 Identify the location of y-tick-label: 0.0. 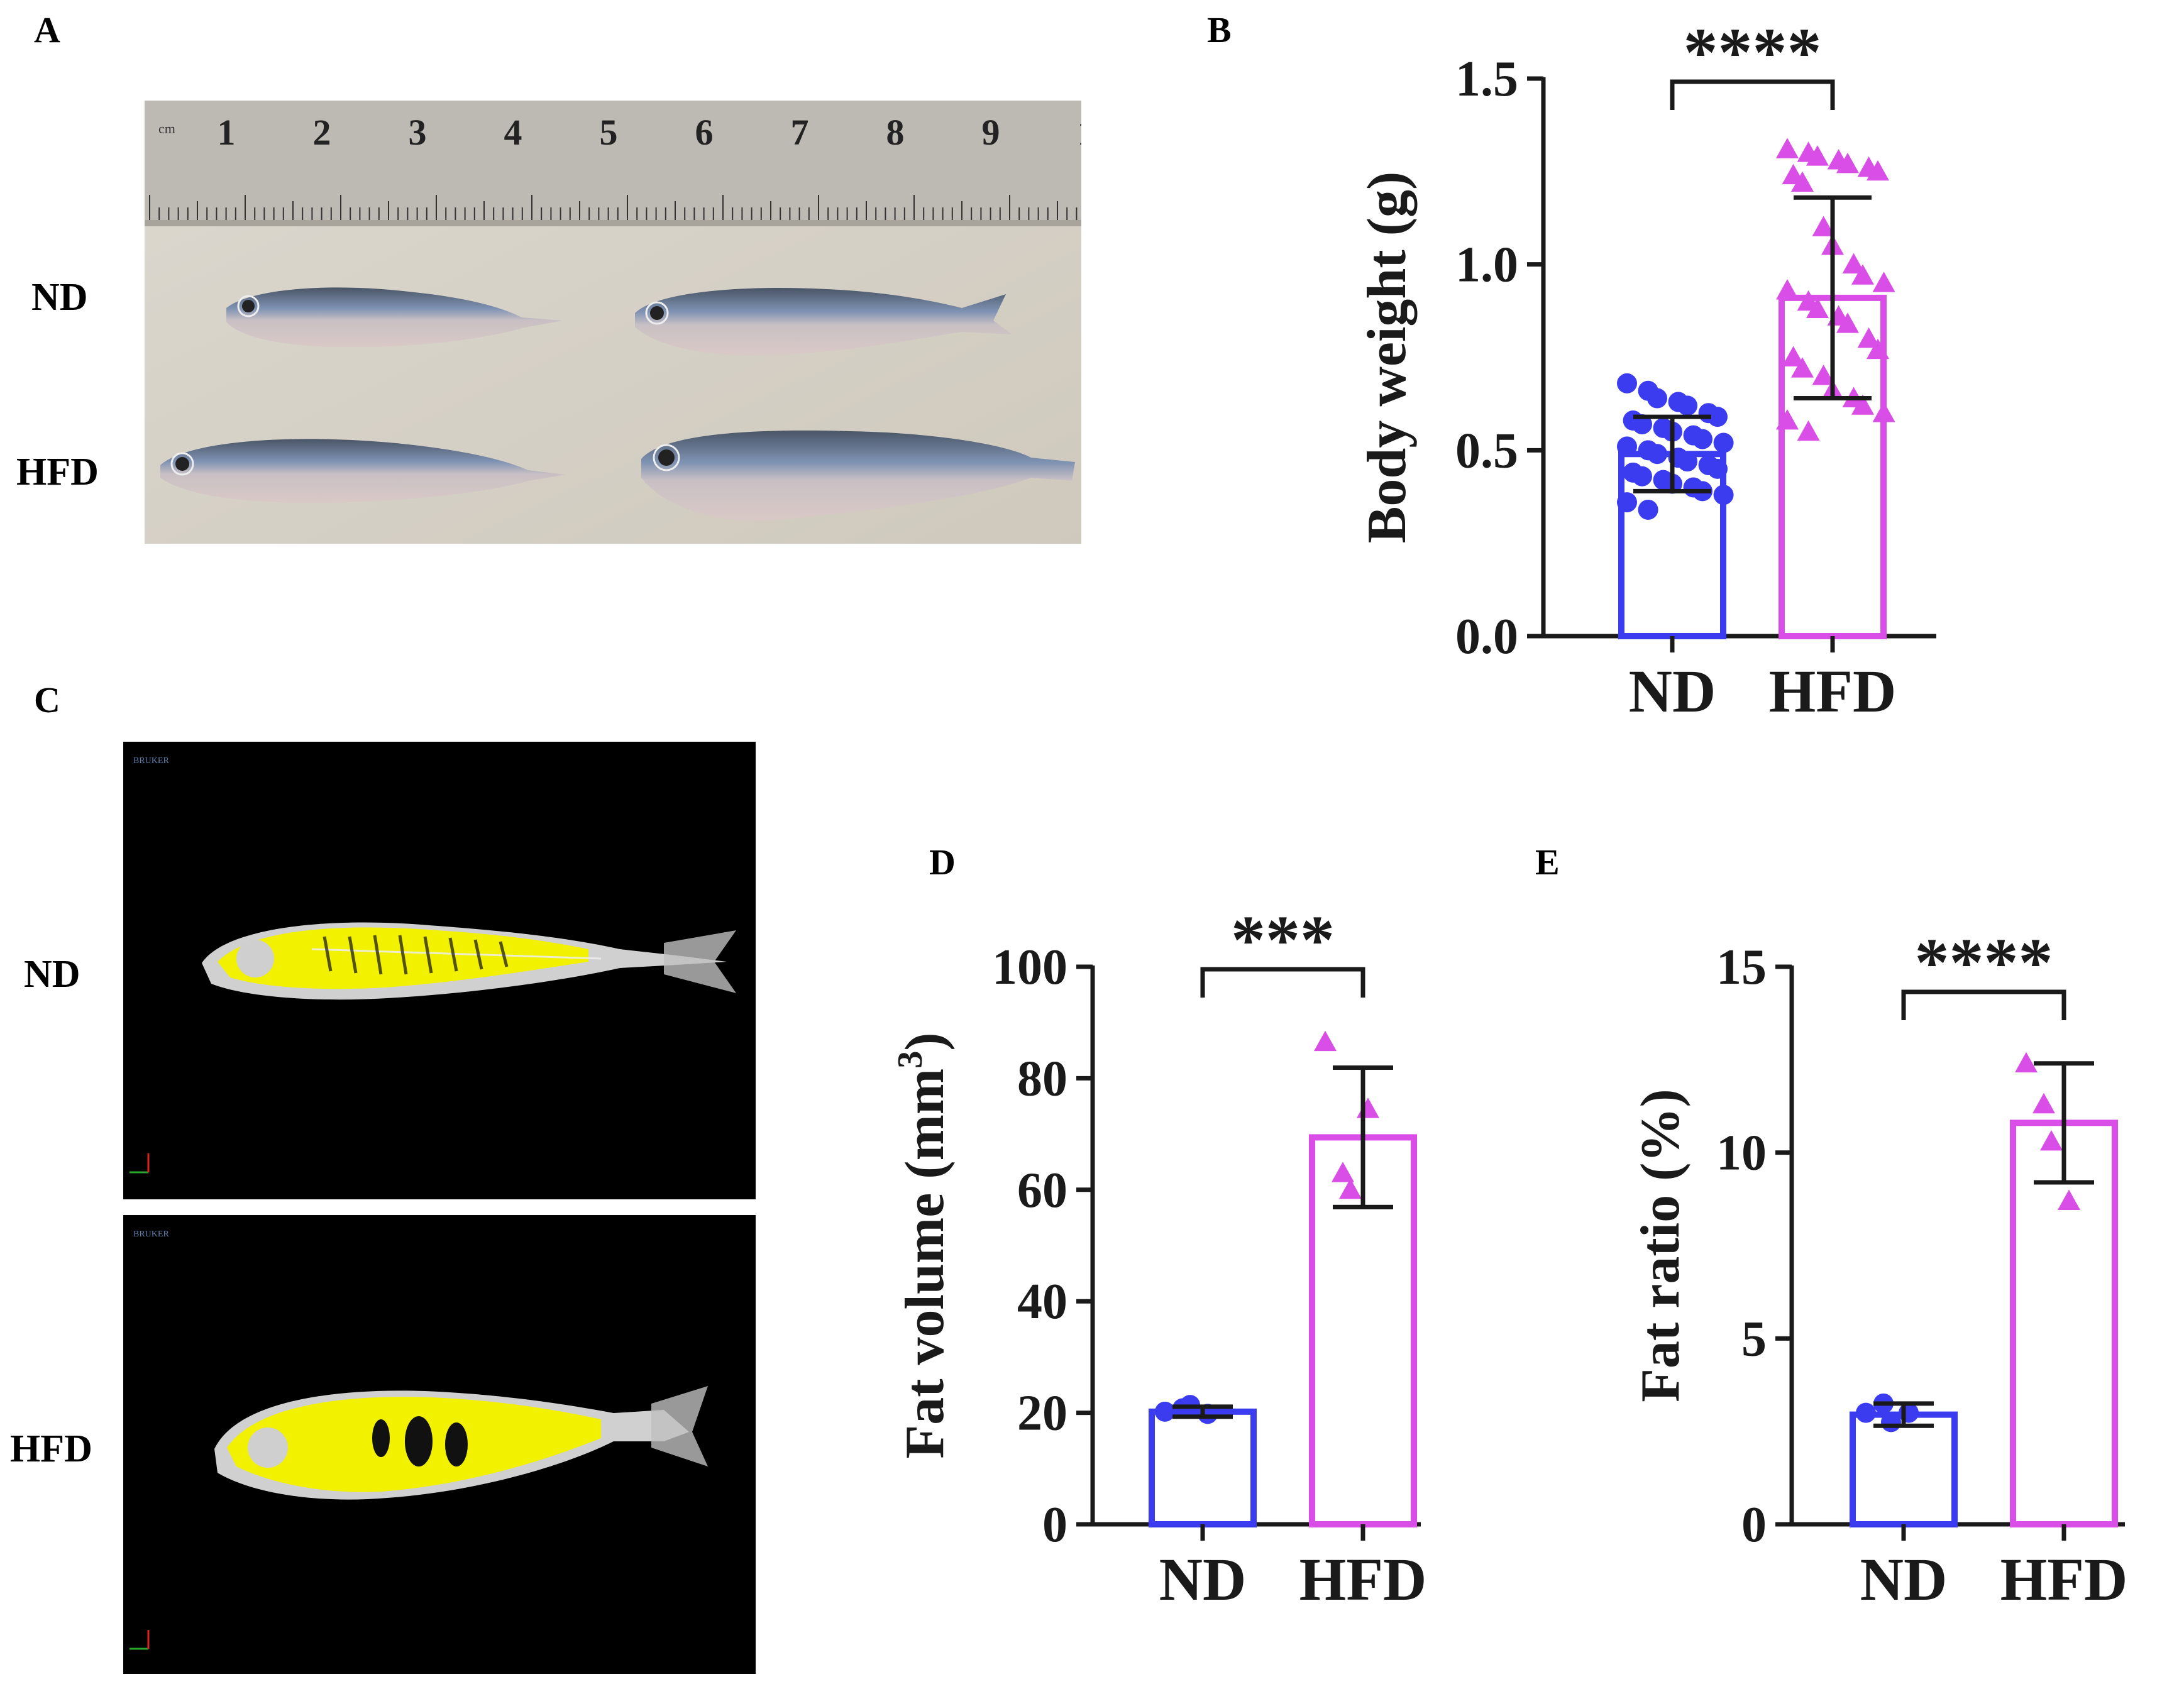
(1486, 636).